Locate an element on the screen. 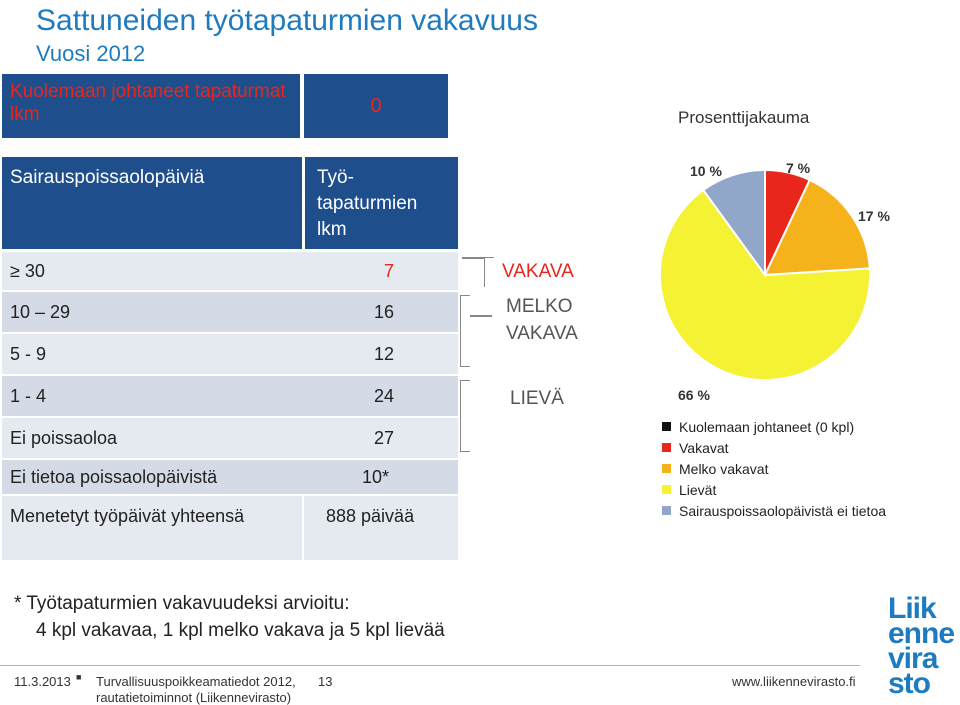 The image size is (960, 705). row-value-5-9: 12 is located at coordinates (380, 354).